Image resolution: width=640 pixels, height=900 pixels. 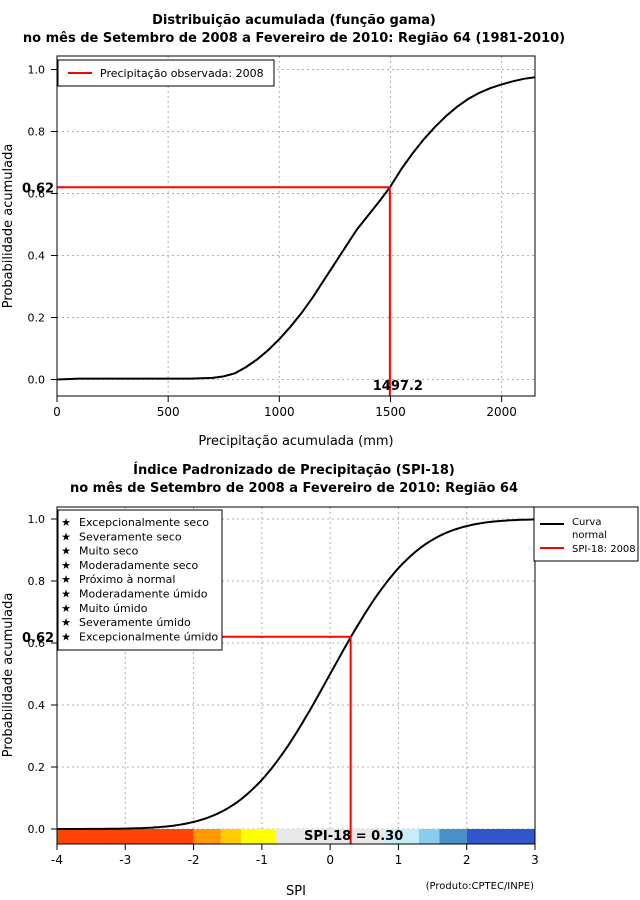 I want to click on c2-x-tick-label: 1, so click(x=399, y=860).